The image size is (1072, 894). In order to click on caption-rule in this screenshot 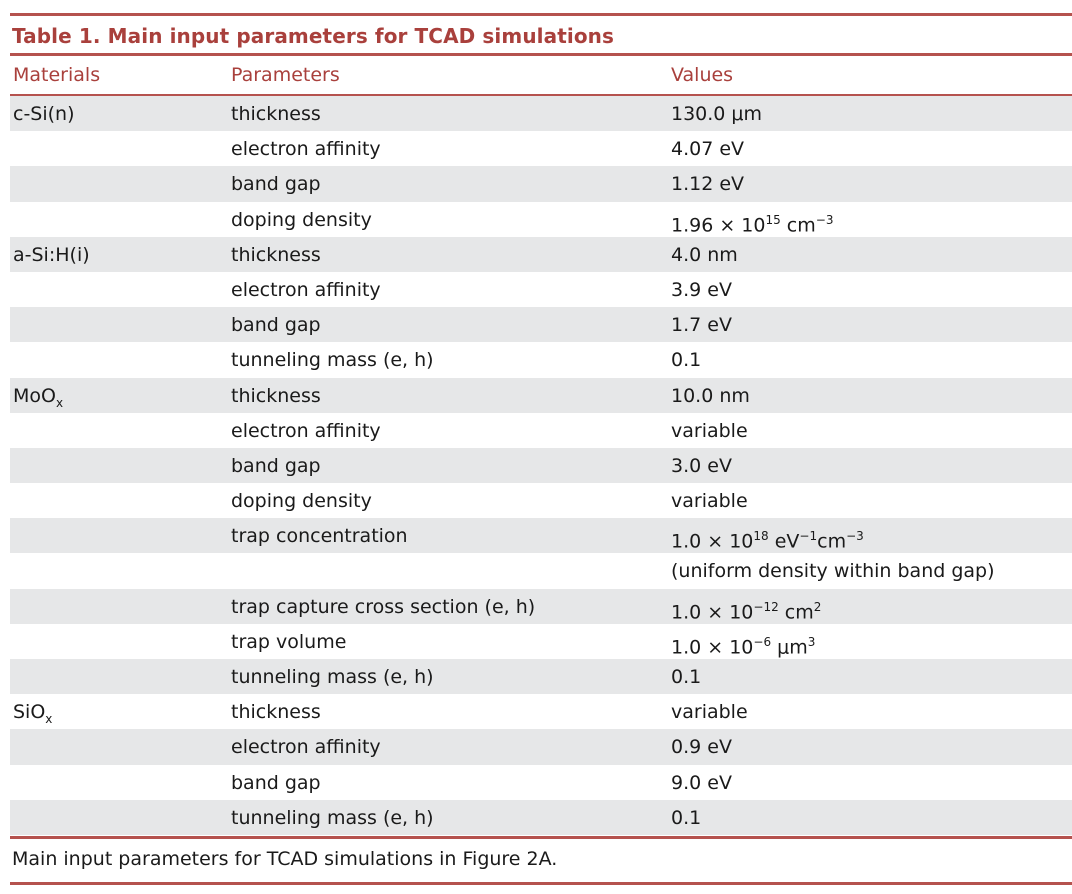, I will do `click(541, 54)`.